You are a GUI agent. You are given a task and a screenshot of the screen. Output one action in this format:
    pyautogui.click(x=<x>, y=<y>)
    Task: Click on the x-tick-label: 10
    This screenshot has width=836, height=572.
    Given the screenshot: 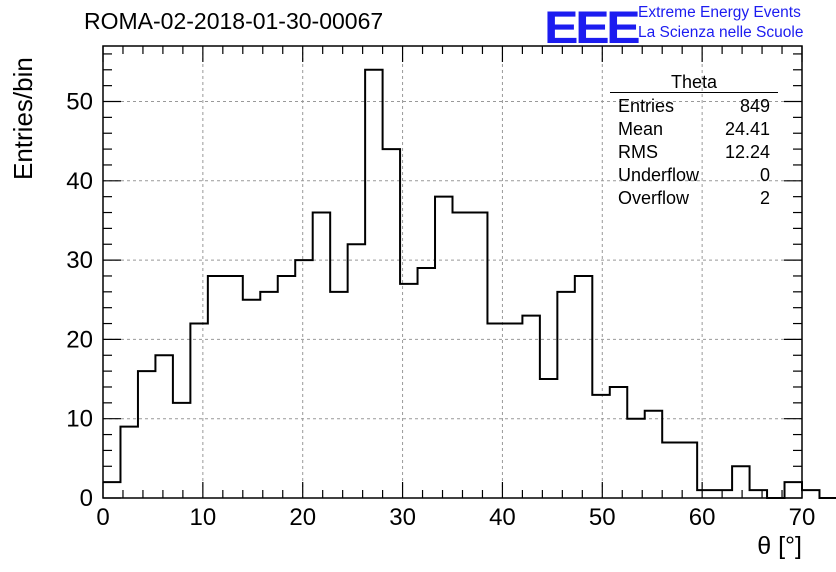 What is the action you would take?
    pyautogui.click(x=203, y=517)
    